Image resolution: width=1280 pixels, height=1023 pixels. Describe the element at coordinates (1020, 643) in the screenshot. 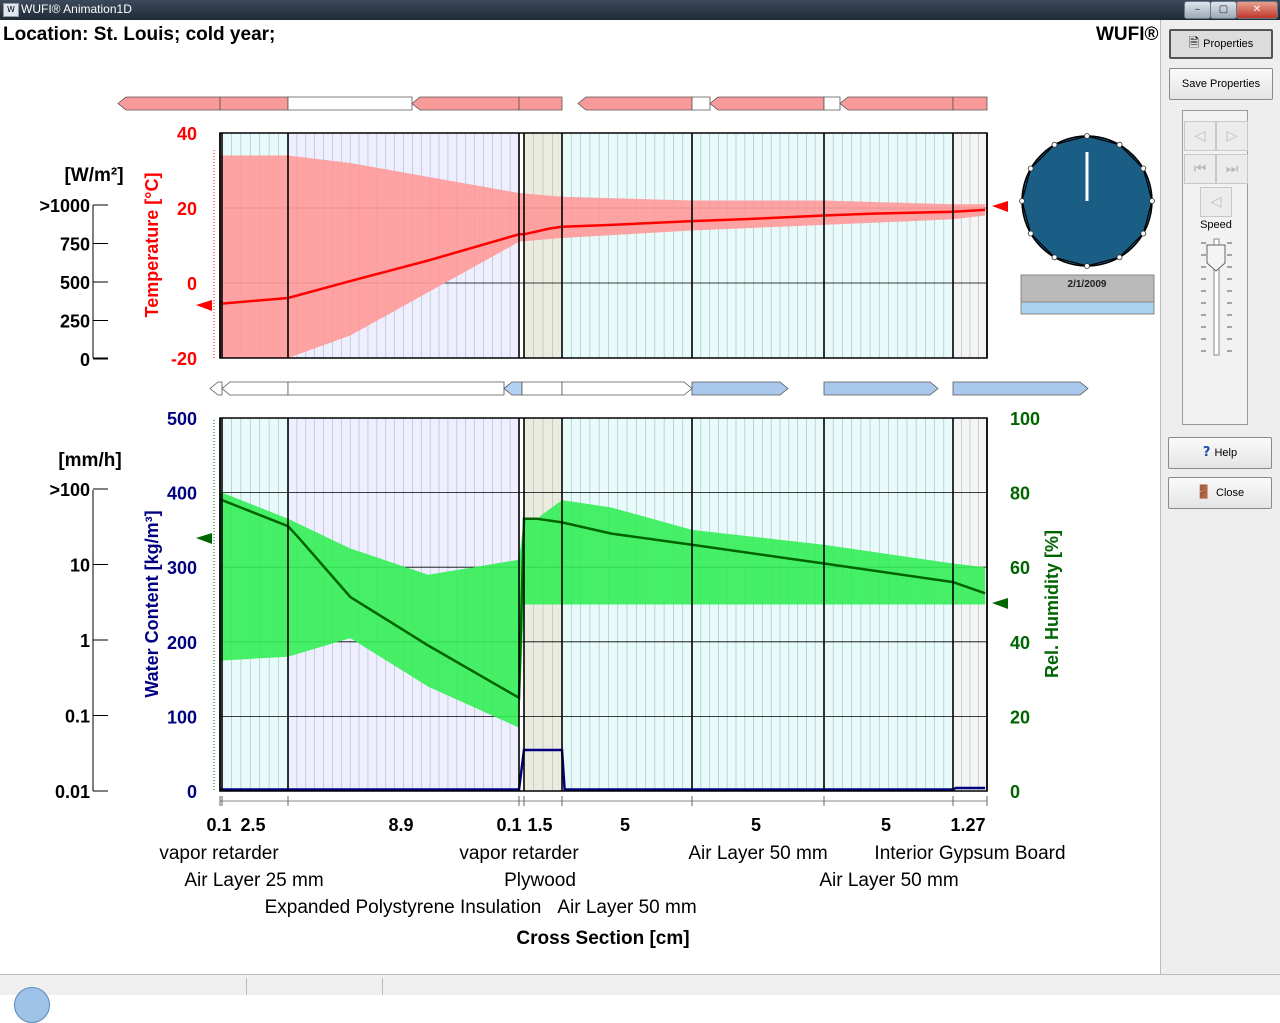

I see `rh-tick-label: 40` at that location.